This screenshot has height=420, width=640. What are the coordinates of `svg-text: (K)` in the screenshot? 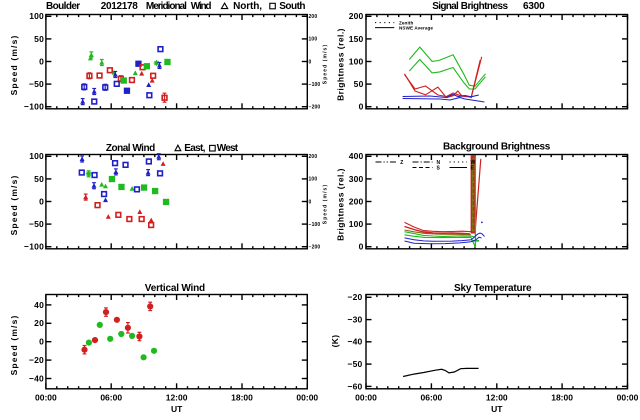 It's located at (335, 341).